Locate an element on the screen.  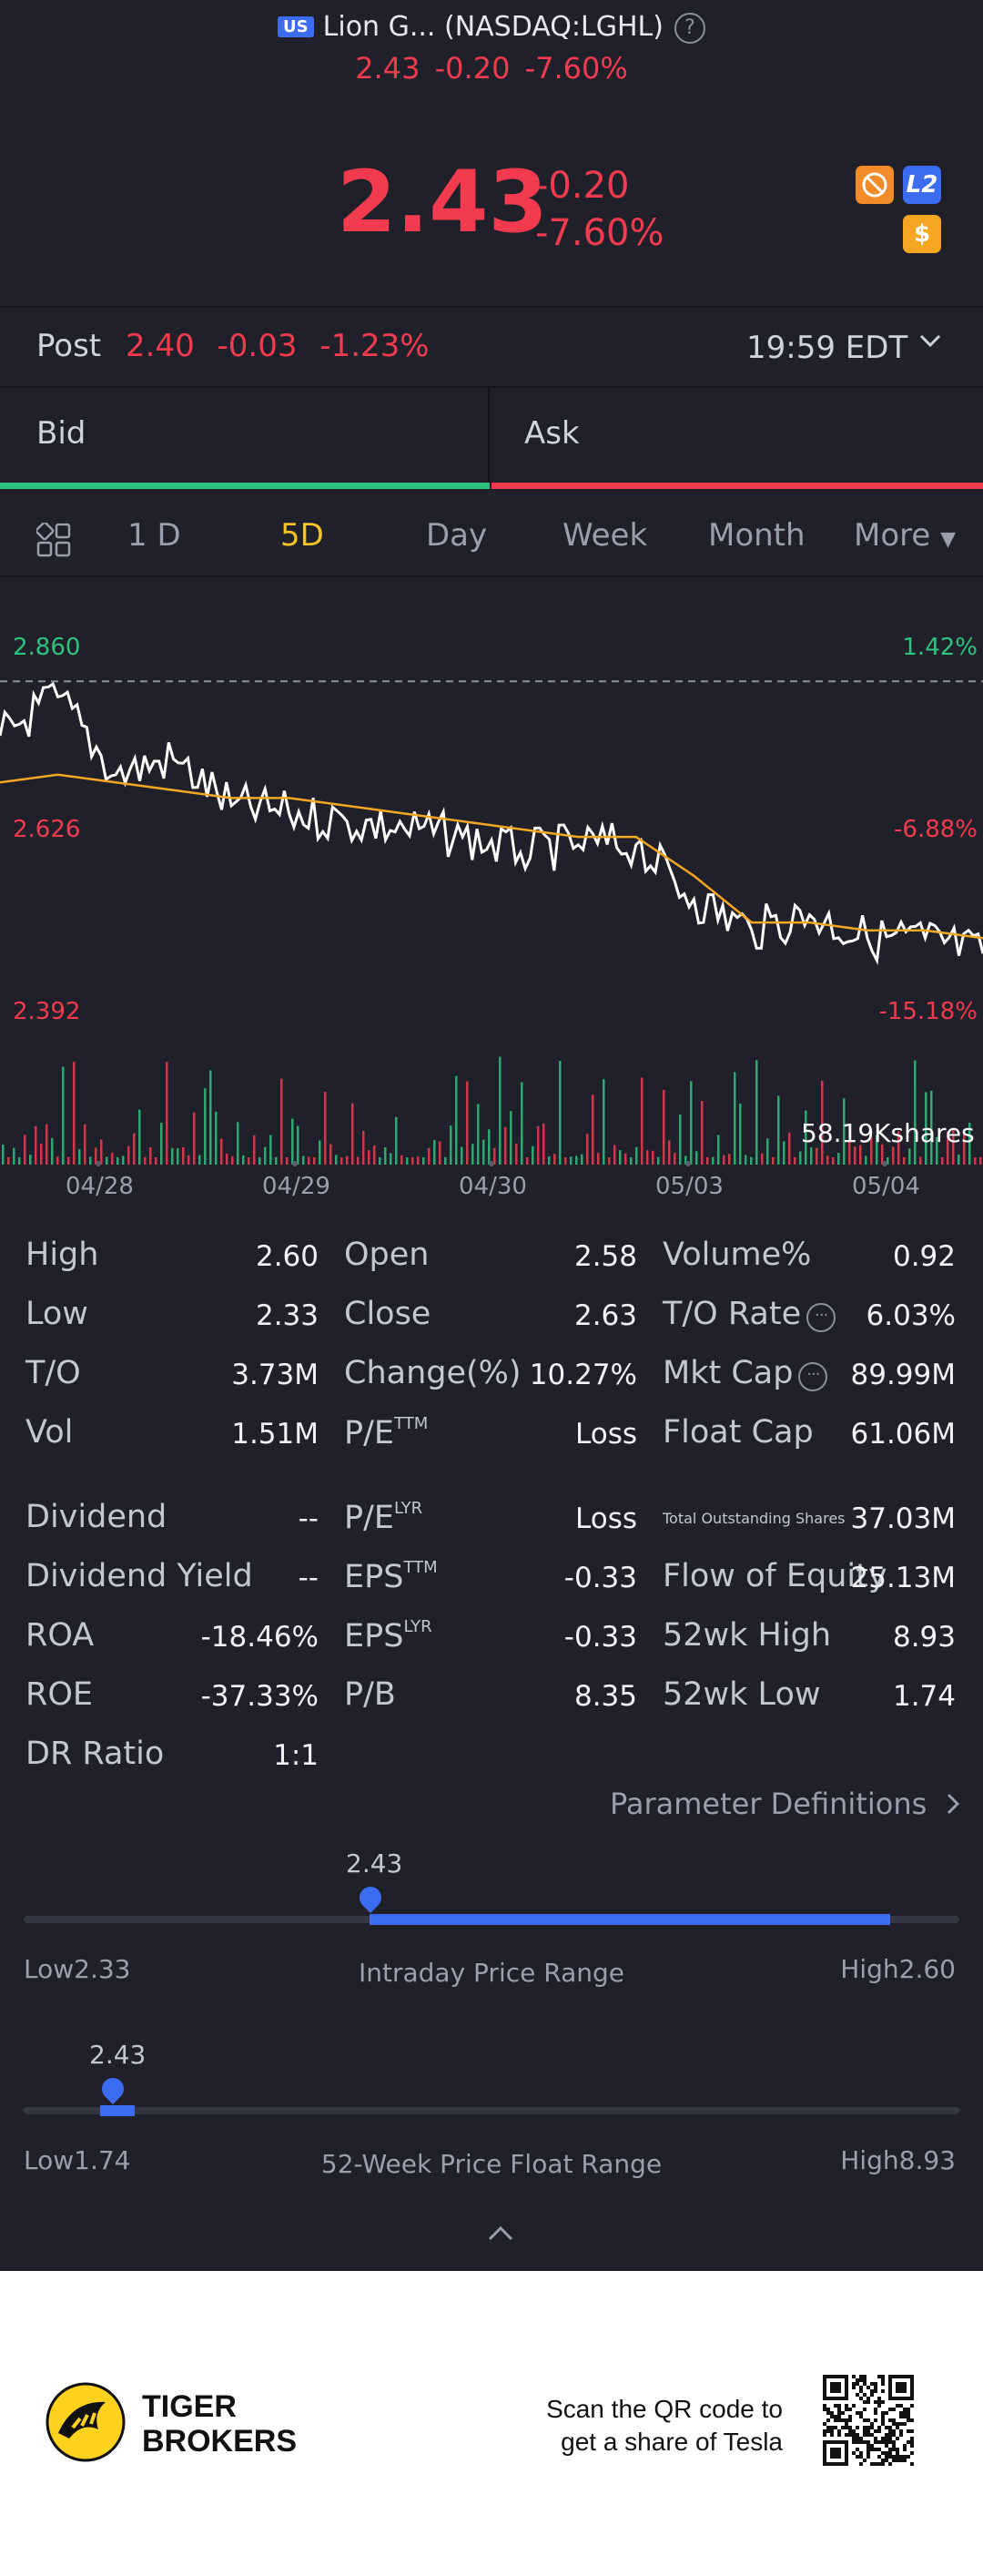
tab-week: Week is located at coordinates (605, 535).